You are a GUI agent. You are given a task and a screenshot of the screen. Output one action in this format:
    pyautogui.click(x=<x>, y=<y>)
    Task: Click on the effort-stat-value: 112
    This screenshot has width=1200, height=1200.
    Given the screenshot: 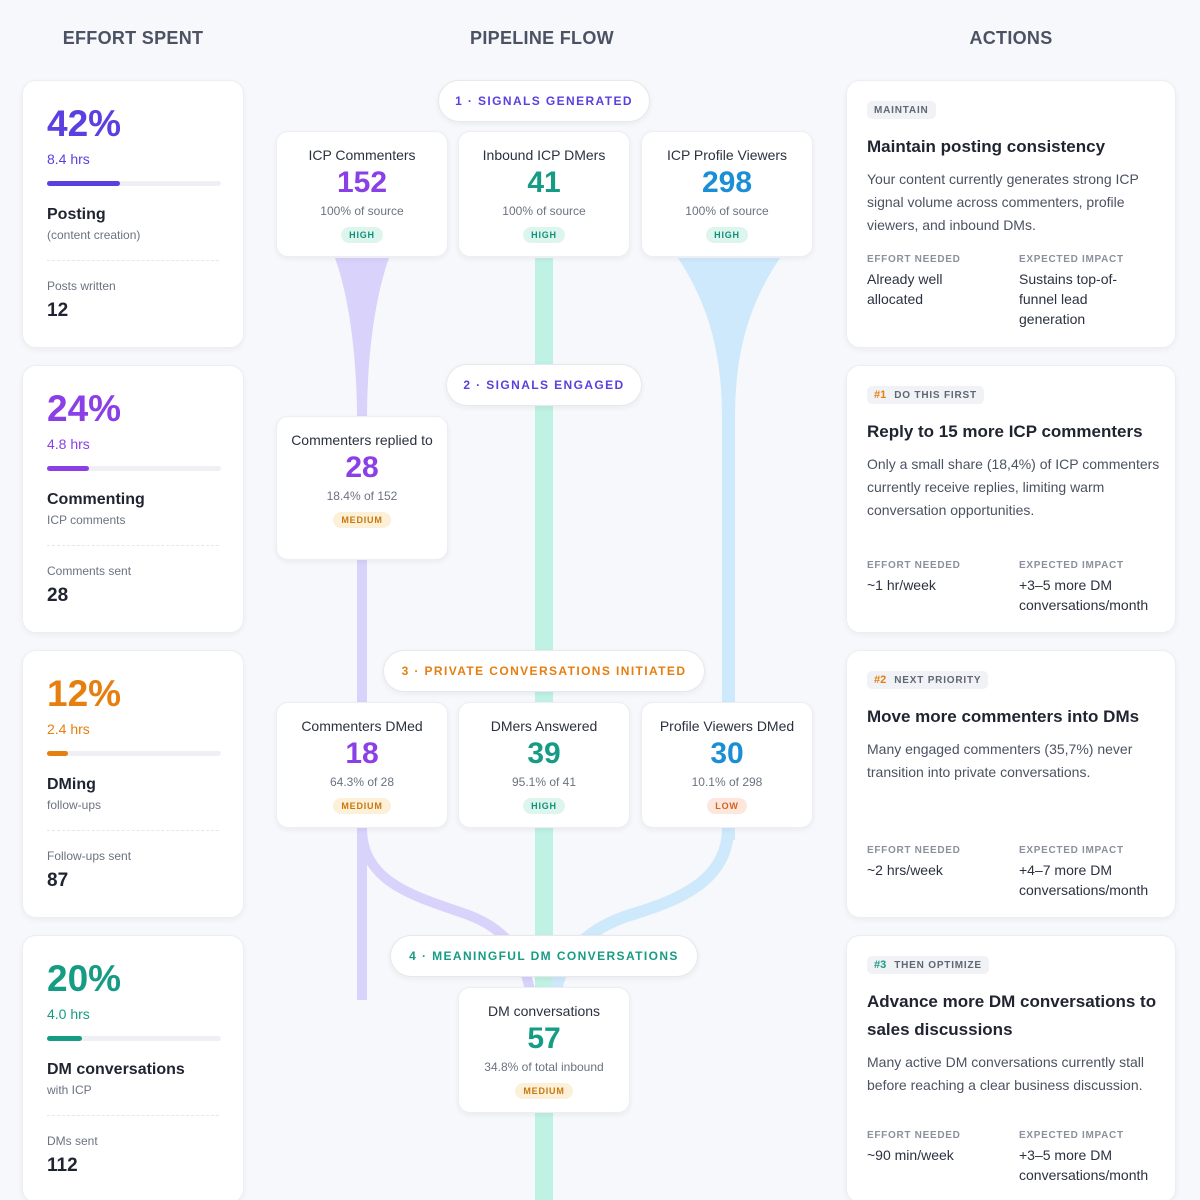 What is the action you would take?
    pyautogui.click(x=62, y=1165)
    